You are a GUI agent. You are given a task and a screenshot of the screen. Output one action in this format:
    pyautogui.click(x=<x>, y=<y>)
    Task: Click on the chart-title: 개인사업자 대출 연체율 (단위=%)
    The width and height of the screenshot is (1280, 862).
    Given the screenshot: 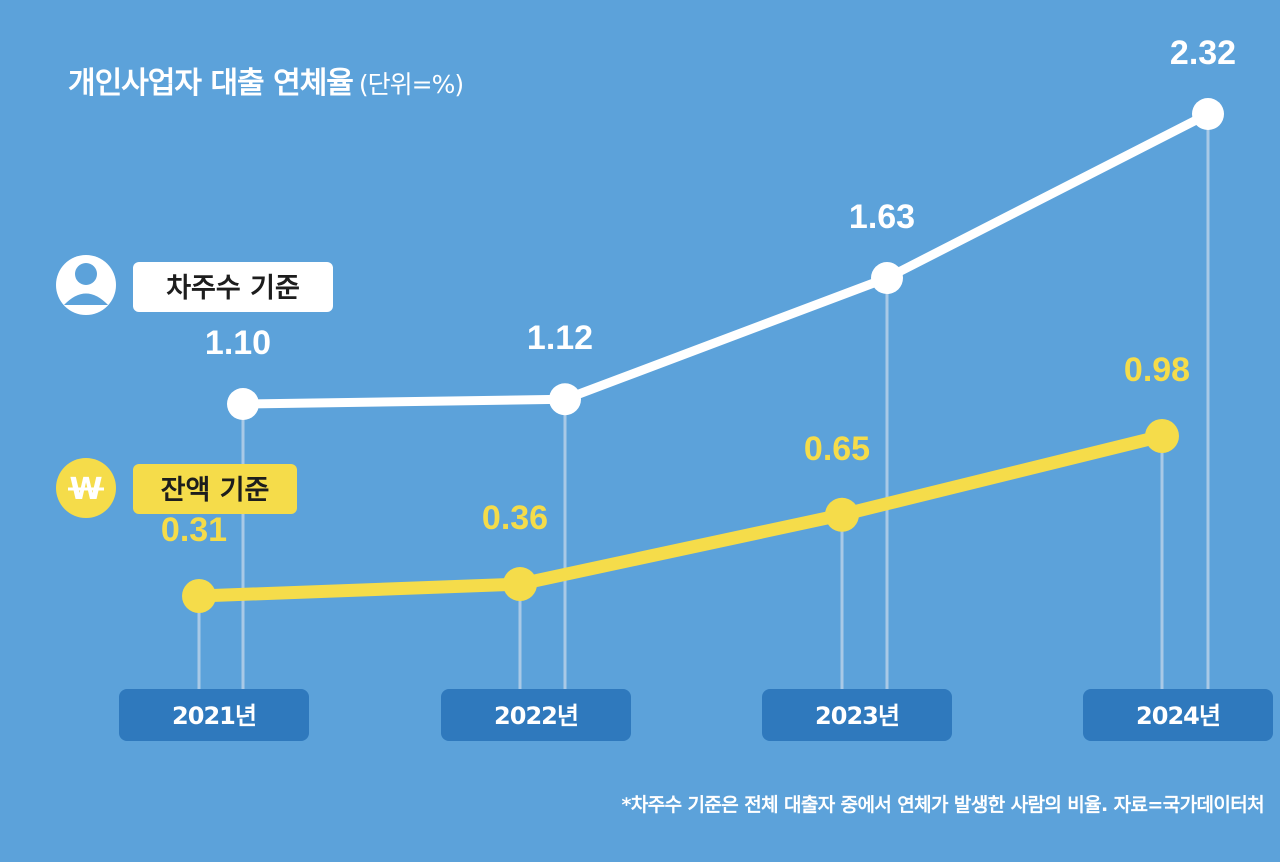 What is the action you would take?
    pyautogui.click(x=266, y=80)
    